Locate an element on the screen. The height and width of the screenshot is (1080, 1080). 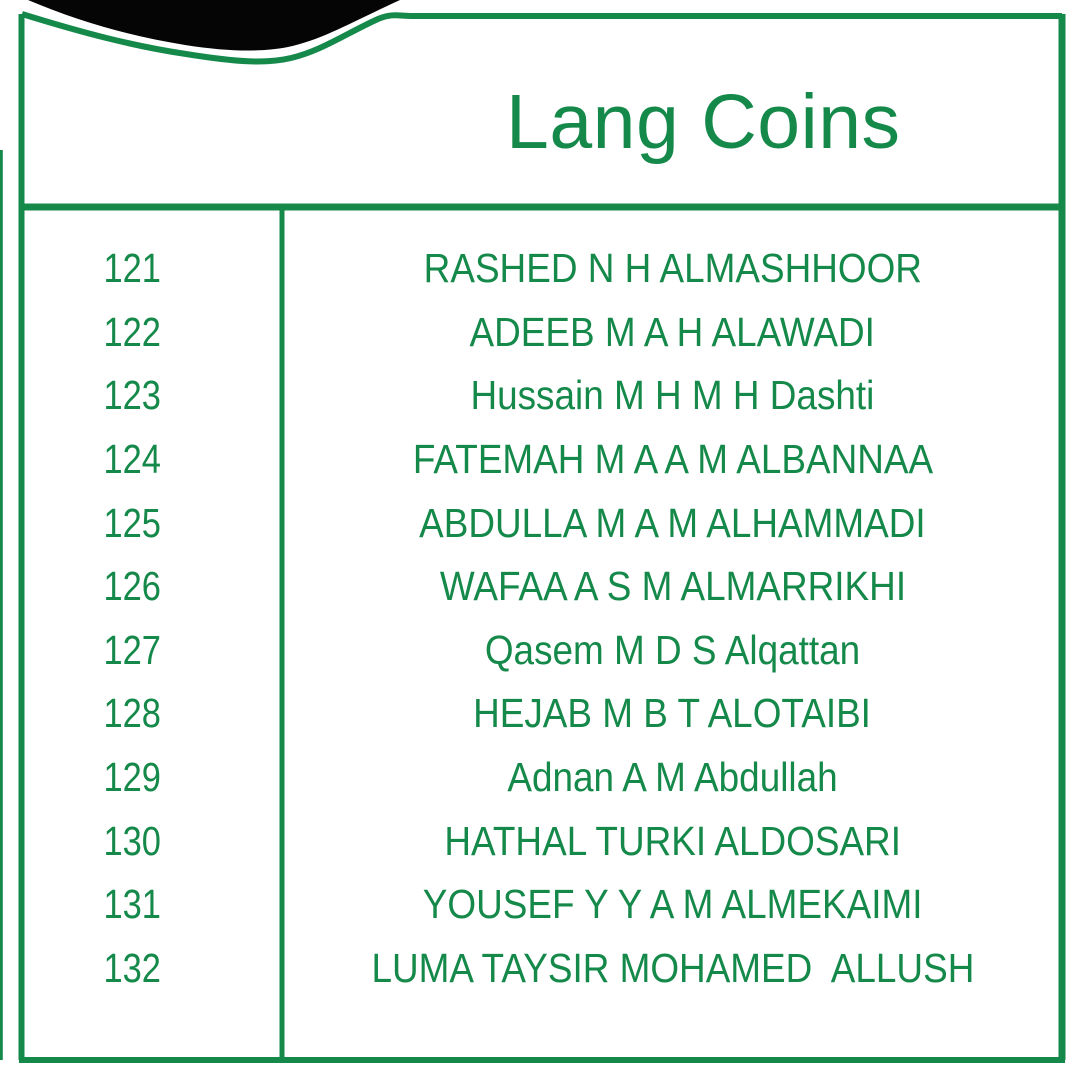
table-row: 123 Hussain M H M H Dashti is located at coordinates (542, 396).